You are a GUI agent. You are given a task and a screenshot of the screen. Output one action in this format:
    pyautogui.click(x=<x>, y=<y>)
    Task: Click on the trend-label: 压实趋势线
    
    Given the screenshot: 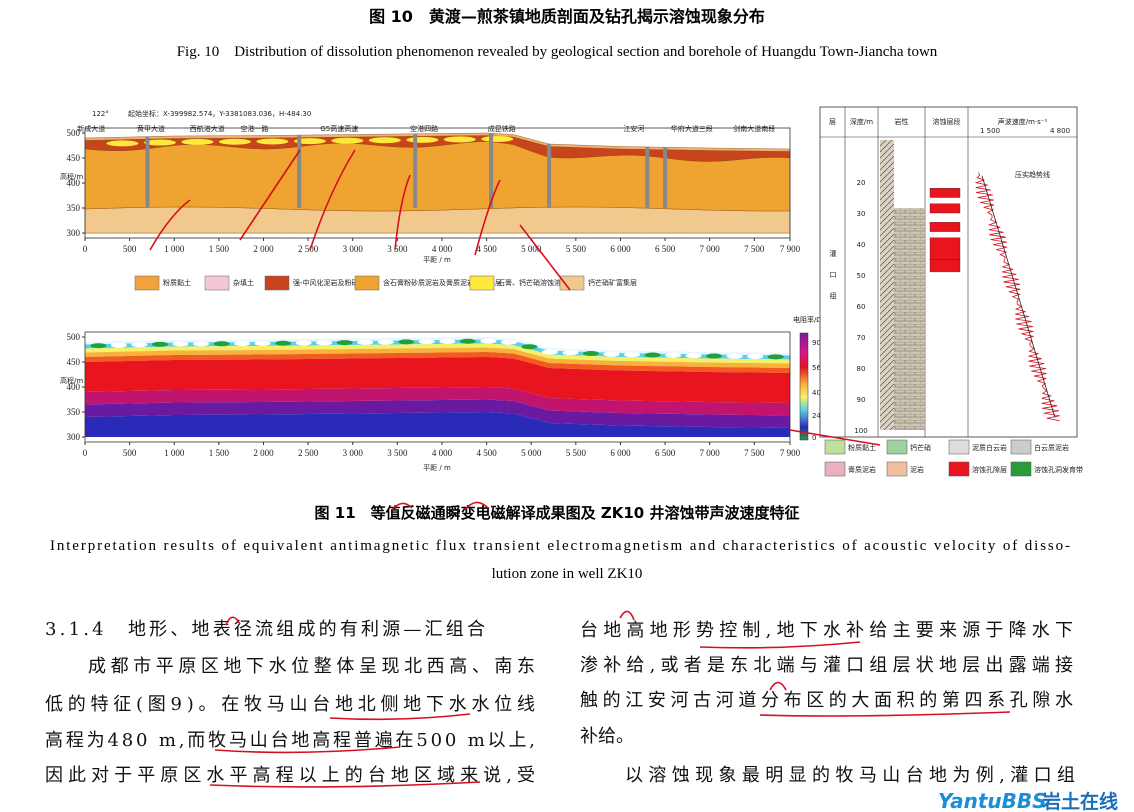 What is the action you would take?
    pyautogui.click(x=1032, y=174)
    